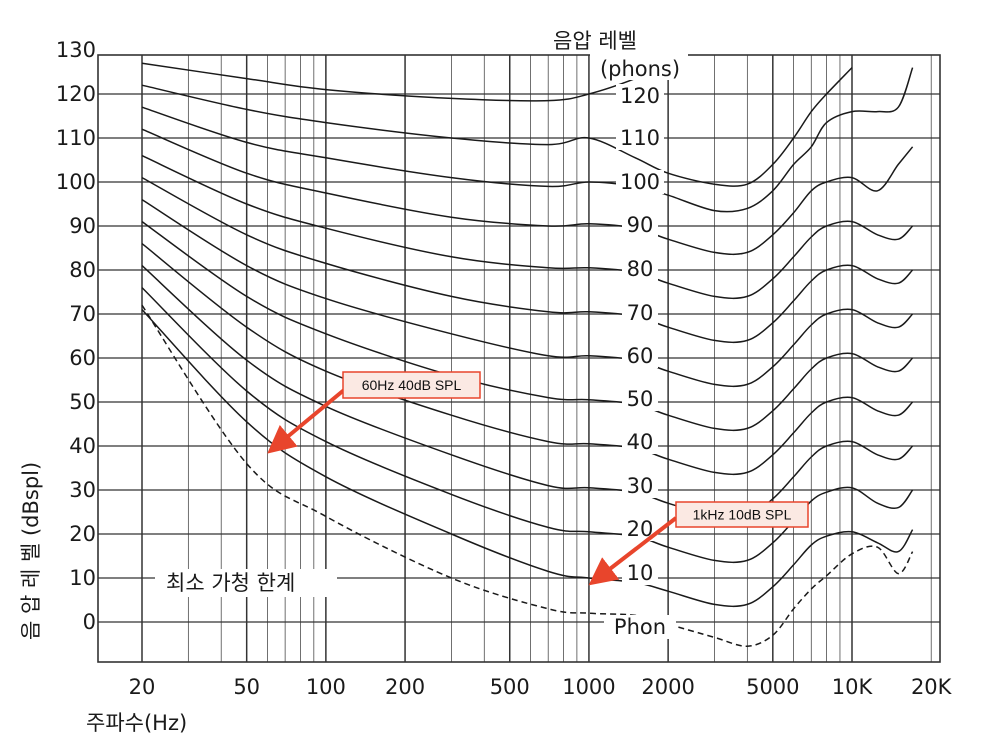  Describe the element at coordinates (82, 578) in the screenshot. I see `y-tick-label: 10` at that location.